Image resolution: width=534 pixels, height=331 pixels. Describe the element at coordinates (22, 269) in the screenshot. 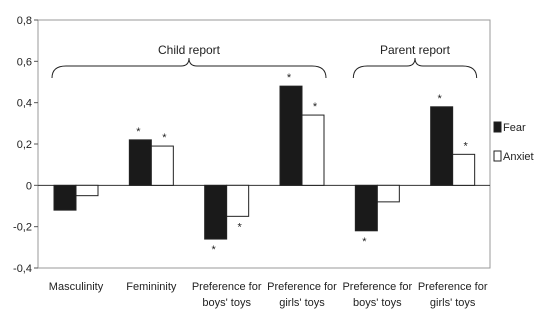

I see `y-tick-label: -0,4` at that location.